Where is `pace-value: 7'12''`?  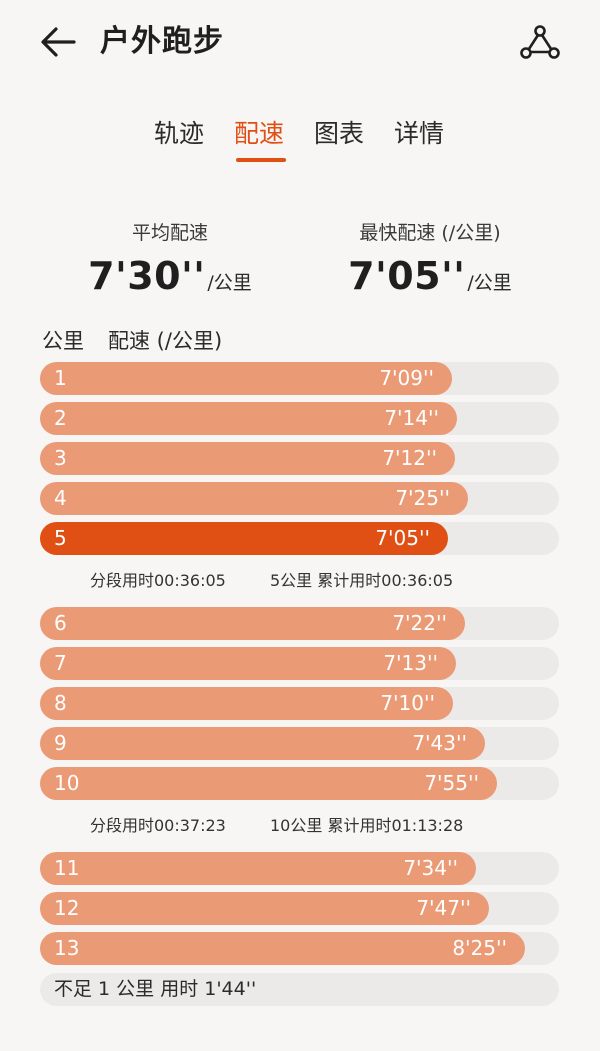
pace-value: 7'12'' is located at coordinates (409, 458).